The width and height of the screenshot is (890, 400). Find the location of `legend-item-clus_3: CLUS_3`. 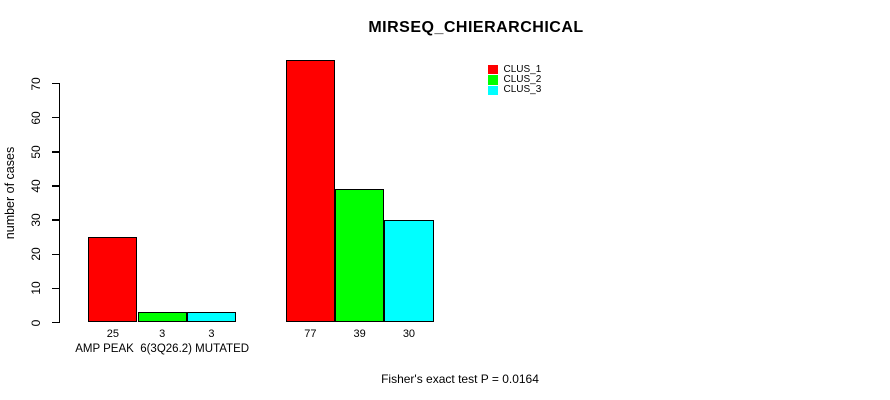

legend-item-clus_3: CLUS_3 is located at coordinates (514, 90).